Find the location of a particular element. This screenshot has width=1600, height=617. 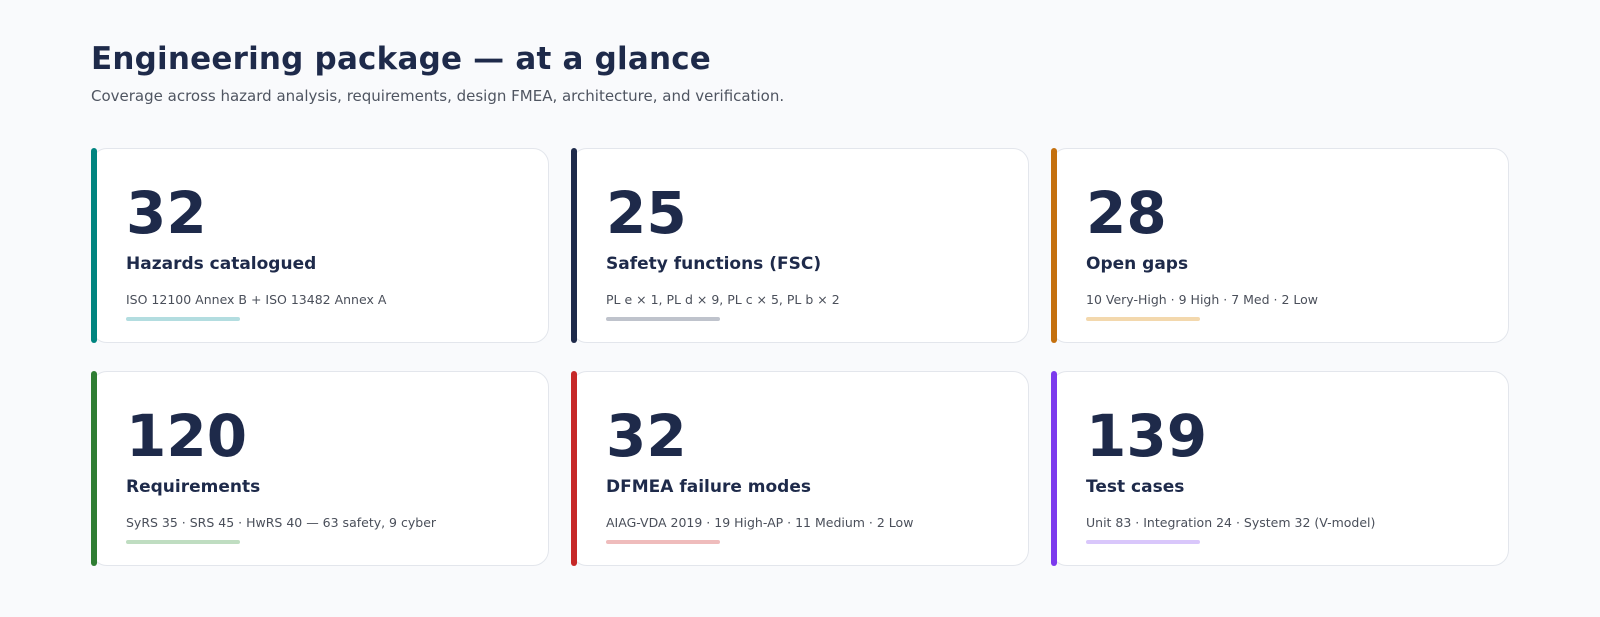

kpi-label: Requirements is located at coordinates (193, 487).